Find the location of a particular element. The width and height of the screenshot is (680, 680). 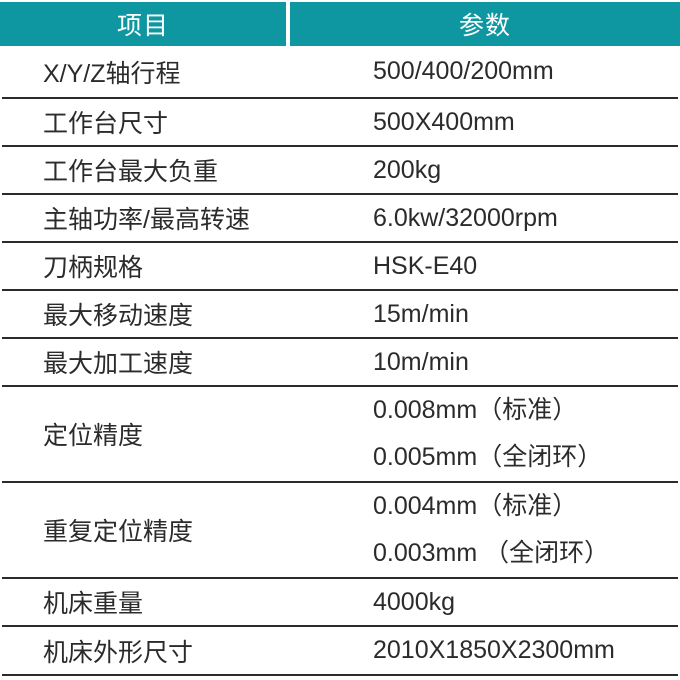

item-cell: 工作台最大负重 is located at coordinates (131, 172).